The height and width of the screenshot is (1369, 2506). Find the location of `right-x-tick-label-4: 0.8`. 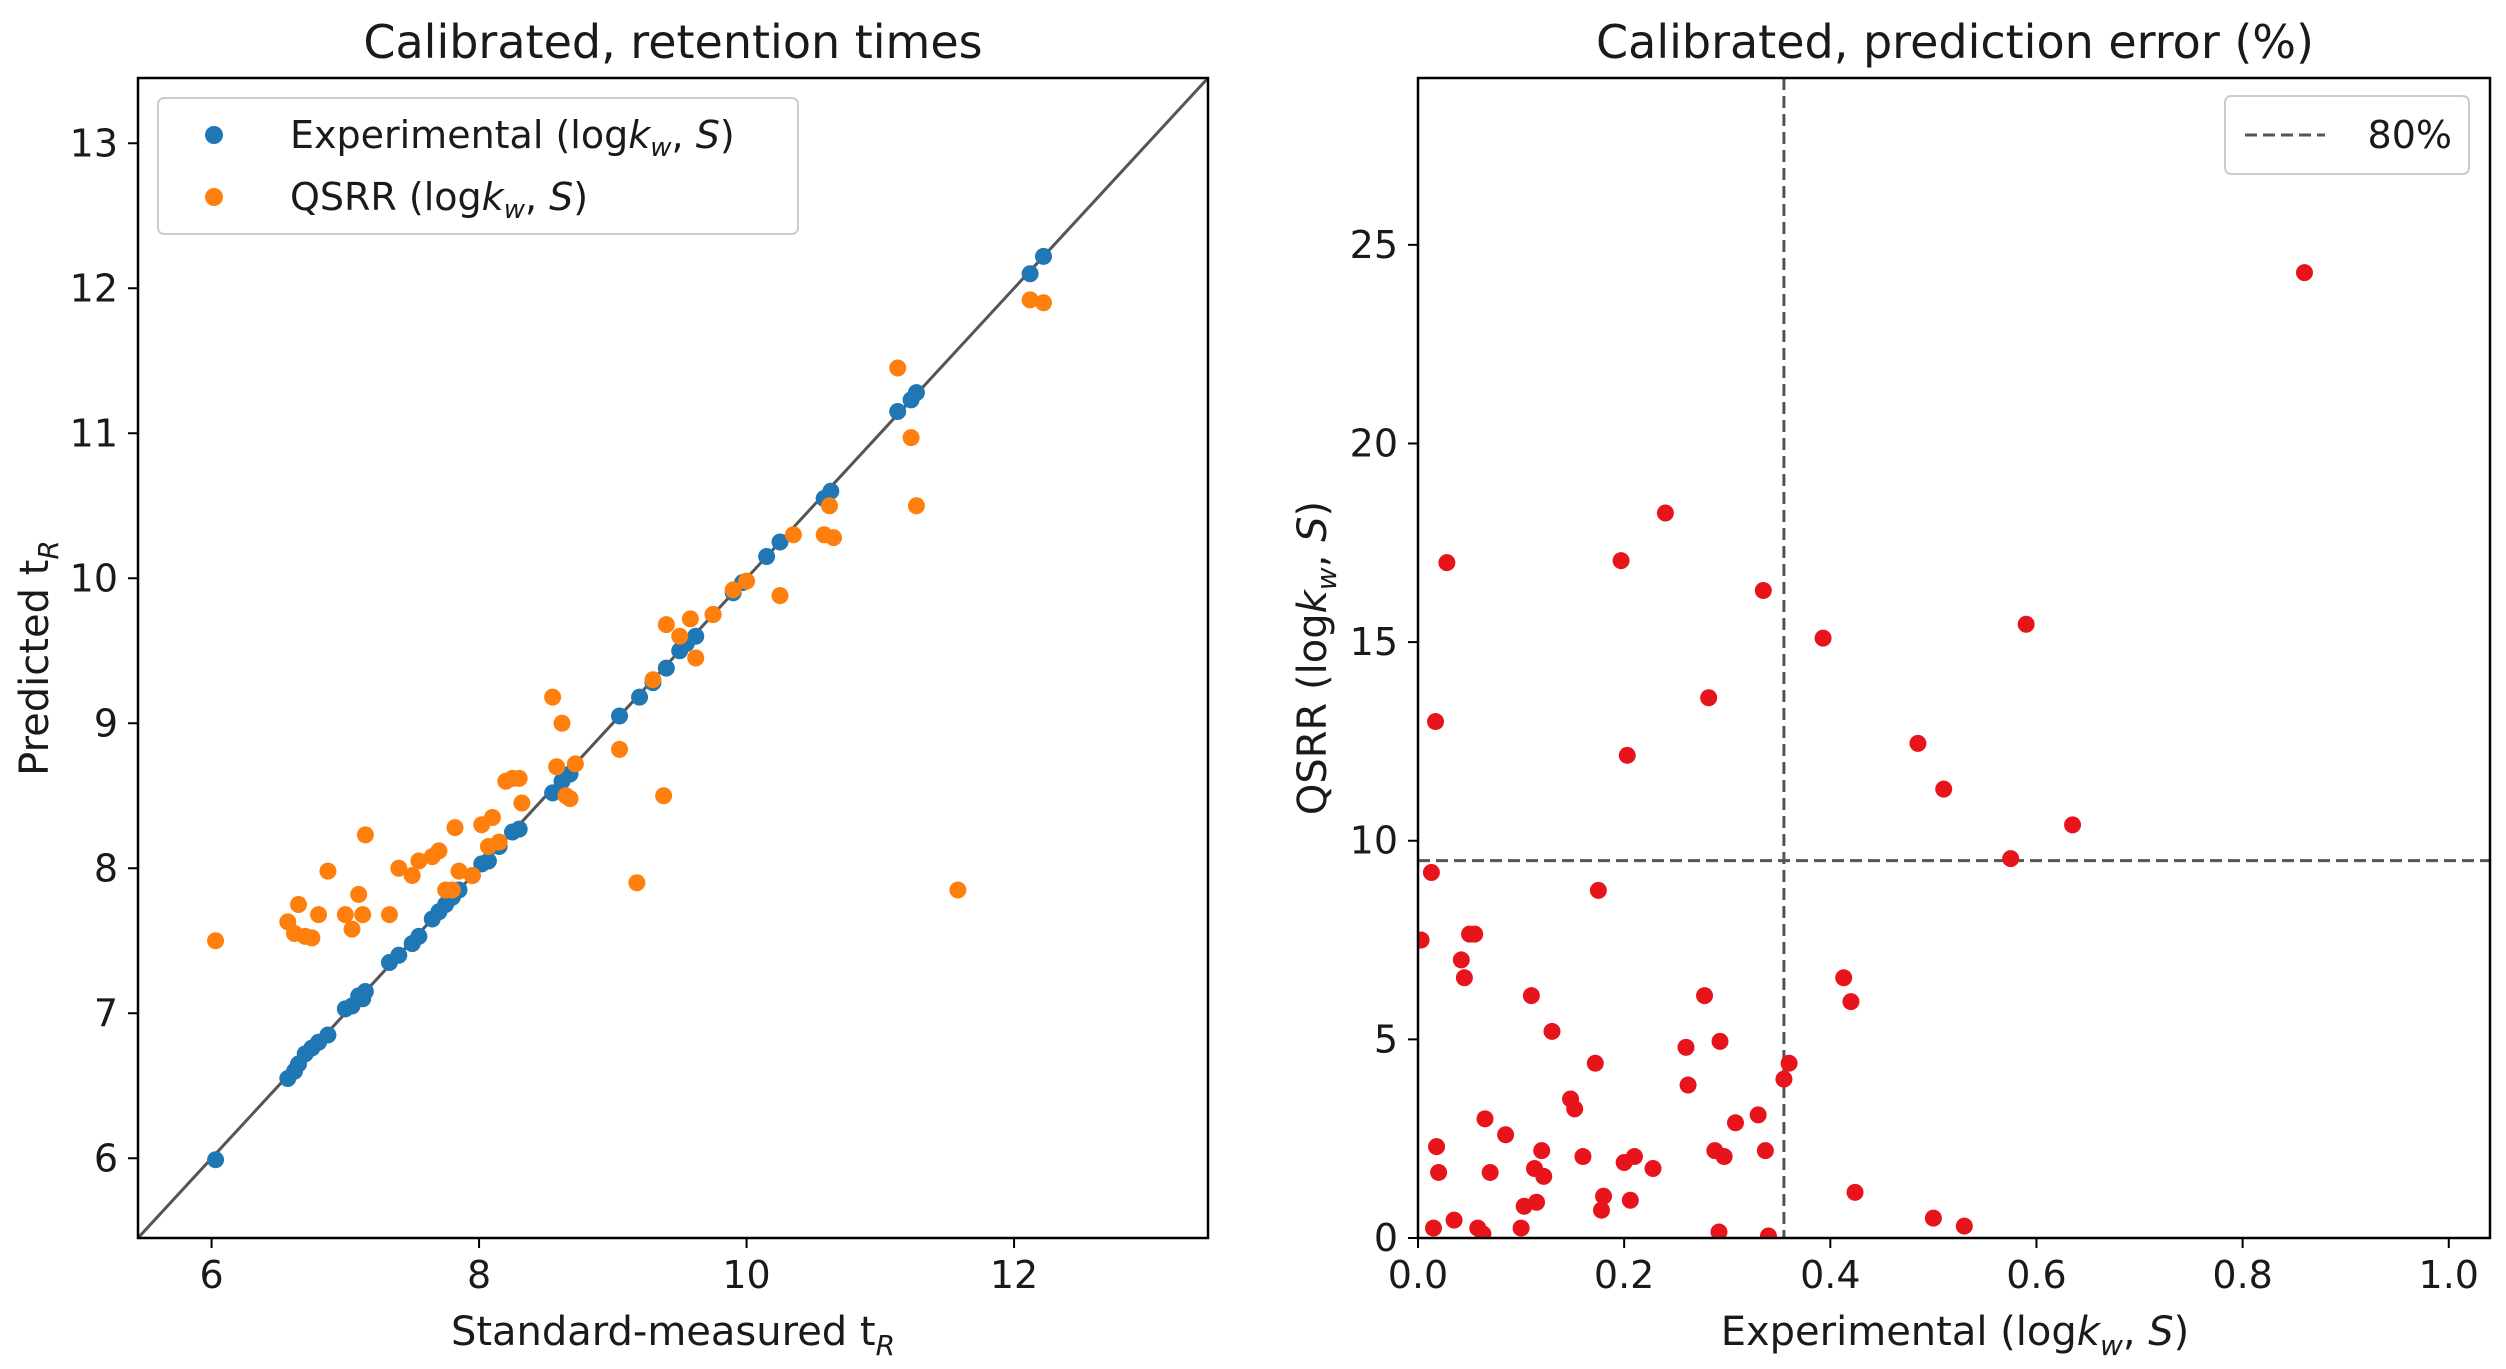

right-x-tick-label-4: 0.8 is located at coordinates (2242, 1275).